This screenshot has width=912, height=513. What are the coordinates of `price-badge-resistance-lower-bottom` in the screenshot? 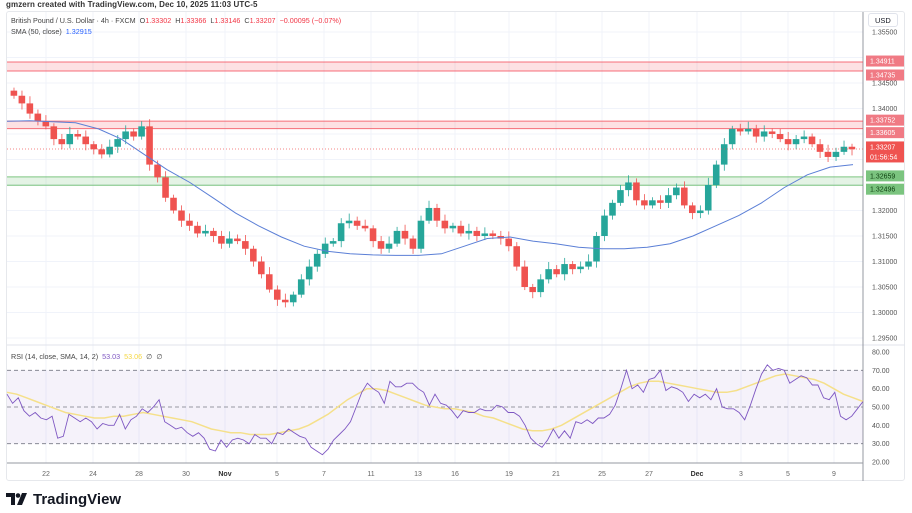 It's located at (885, 133).